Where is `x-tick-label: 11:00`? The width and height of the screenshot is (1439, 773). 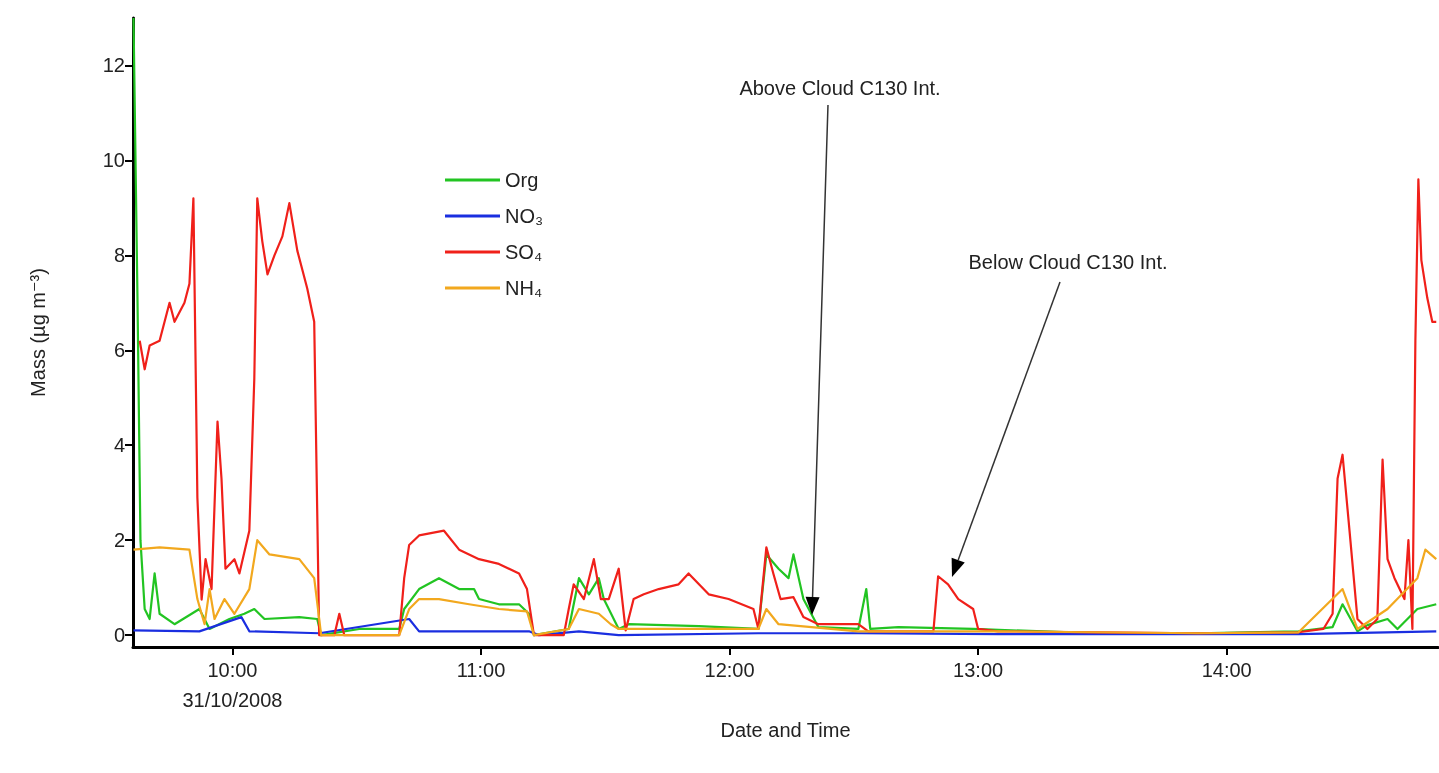
x-tick-label: 11:00 is located at coordinates (481, 670).